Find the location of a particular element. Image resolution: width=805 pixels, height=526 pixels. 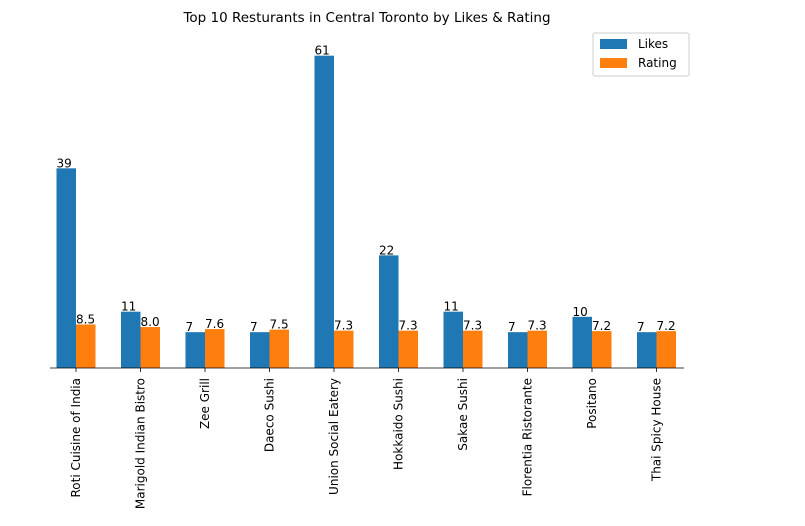

x-tick-label-5: Hokkaido Sushi is located at coordinates (399, 424).